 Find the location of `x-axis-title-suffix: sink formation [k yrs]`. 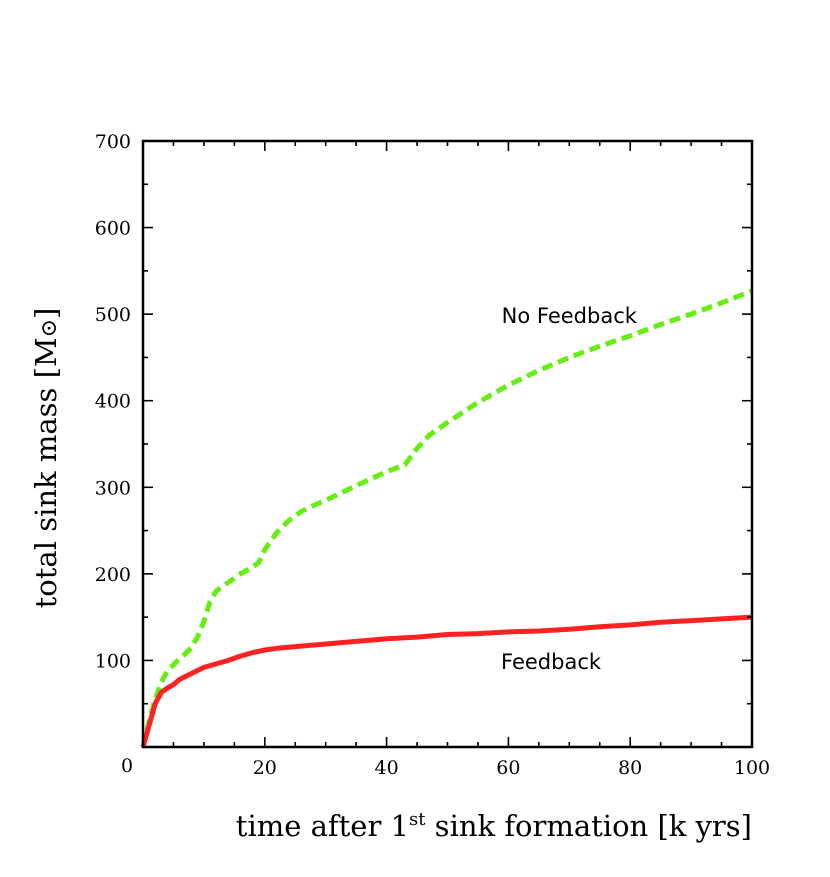

x-axis-title-suffix: sink formation [k yrs] is located at coordinates (588, 826).